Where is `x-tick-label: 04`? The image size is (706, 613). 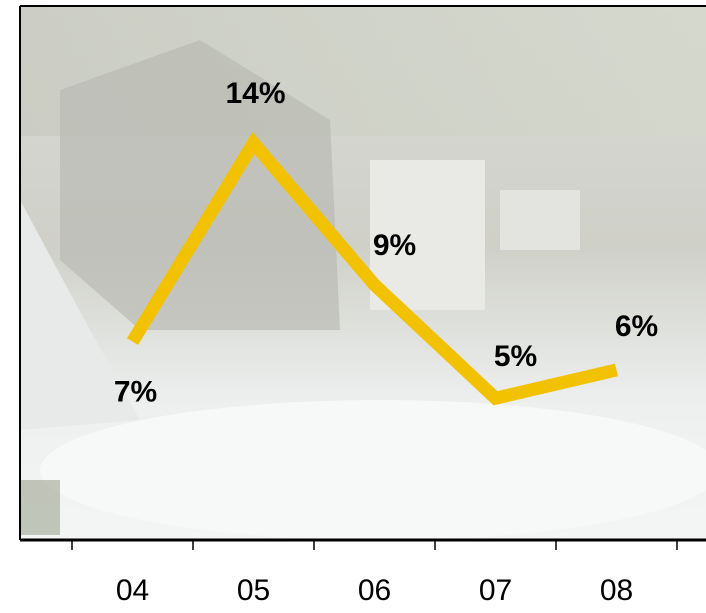
x-tick-label: 04 is located at coordinates (132, 590).